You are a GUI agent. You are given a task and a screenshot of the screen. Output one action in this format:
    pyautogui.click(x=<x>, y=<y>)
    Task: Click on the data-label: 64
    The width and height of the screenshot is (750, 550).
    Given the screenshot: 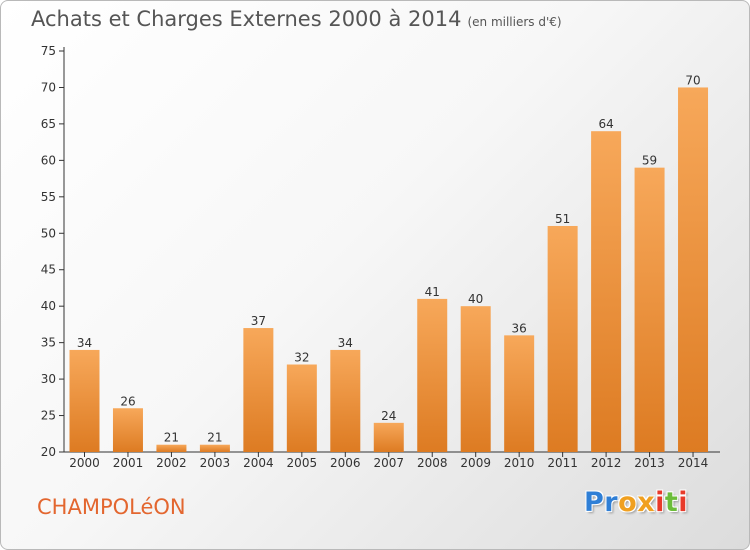 What is the action you would take?
    pyautogui.click(x=605, y=124)
    